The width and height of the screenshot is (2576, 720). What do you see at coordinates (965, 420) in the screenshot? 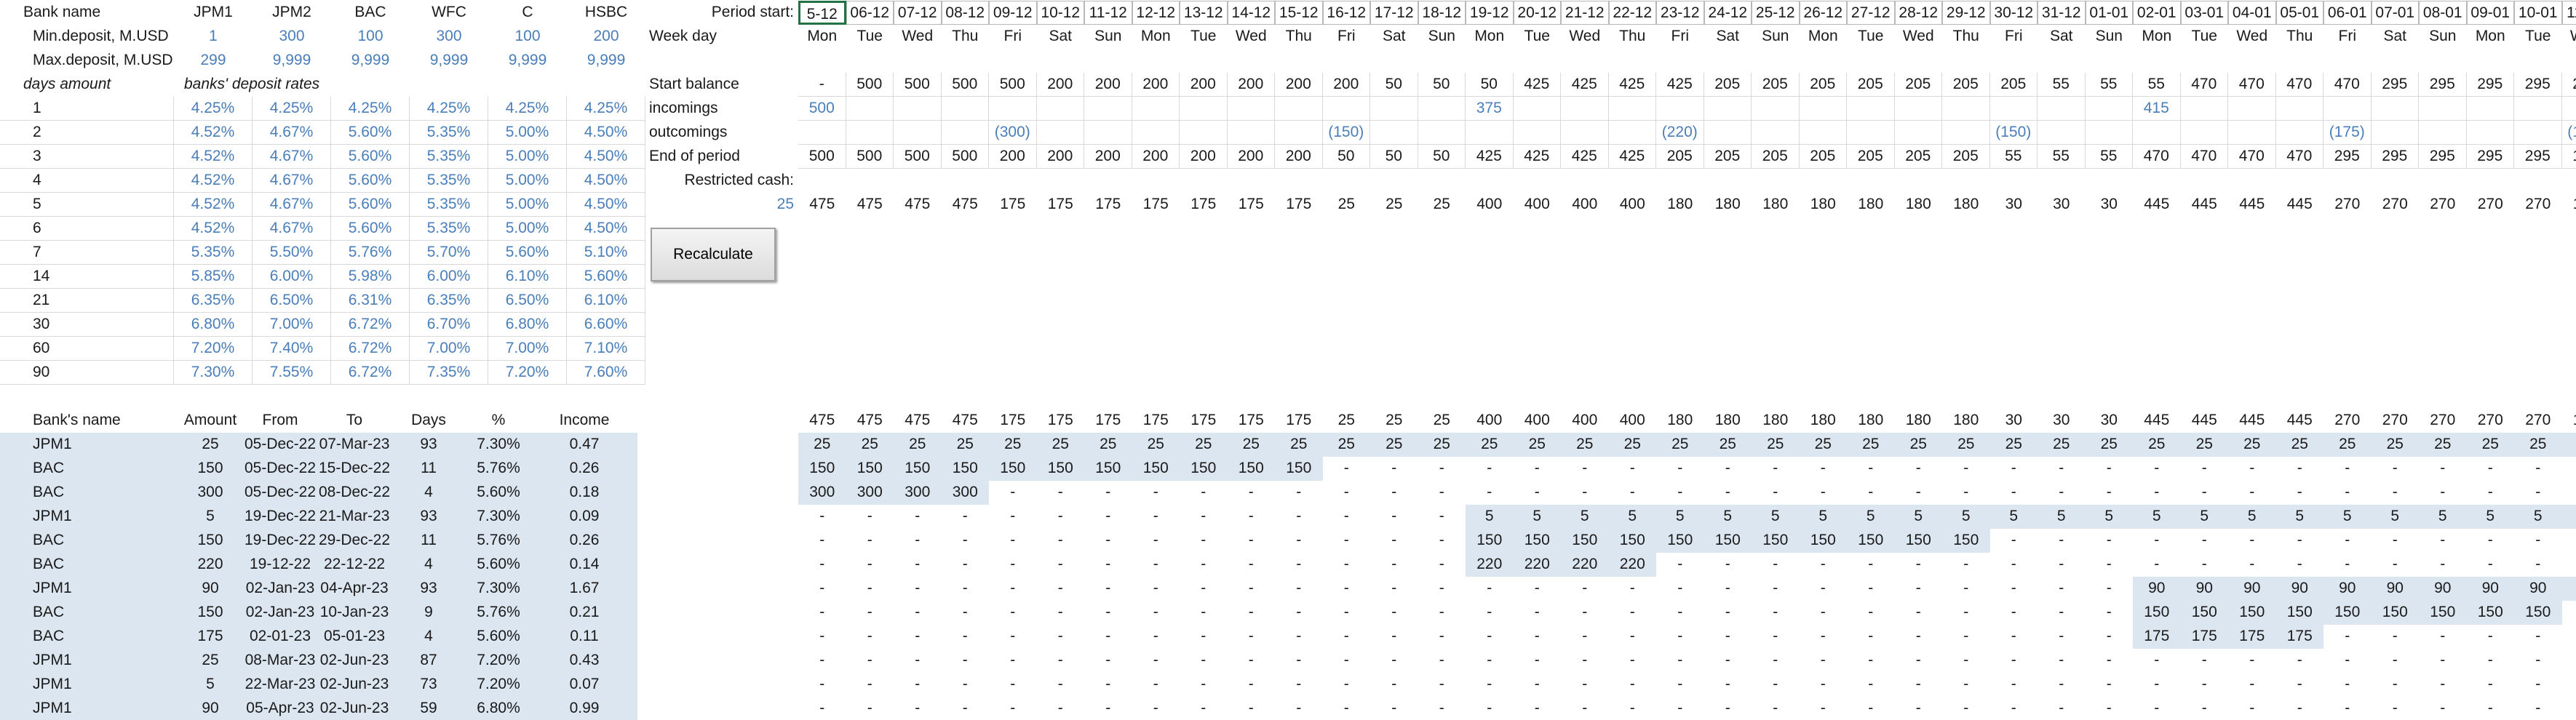
I see `grid-total: 475` at bounding box center [965, 420].